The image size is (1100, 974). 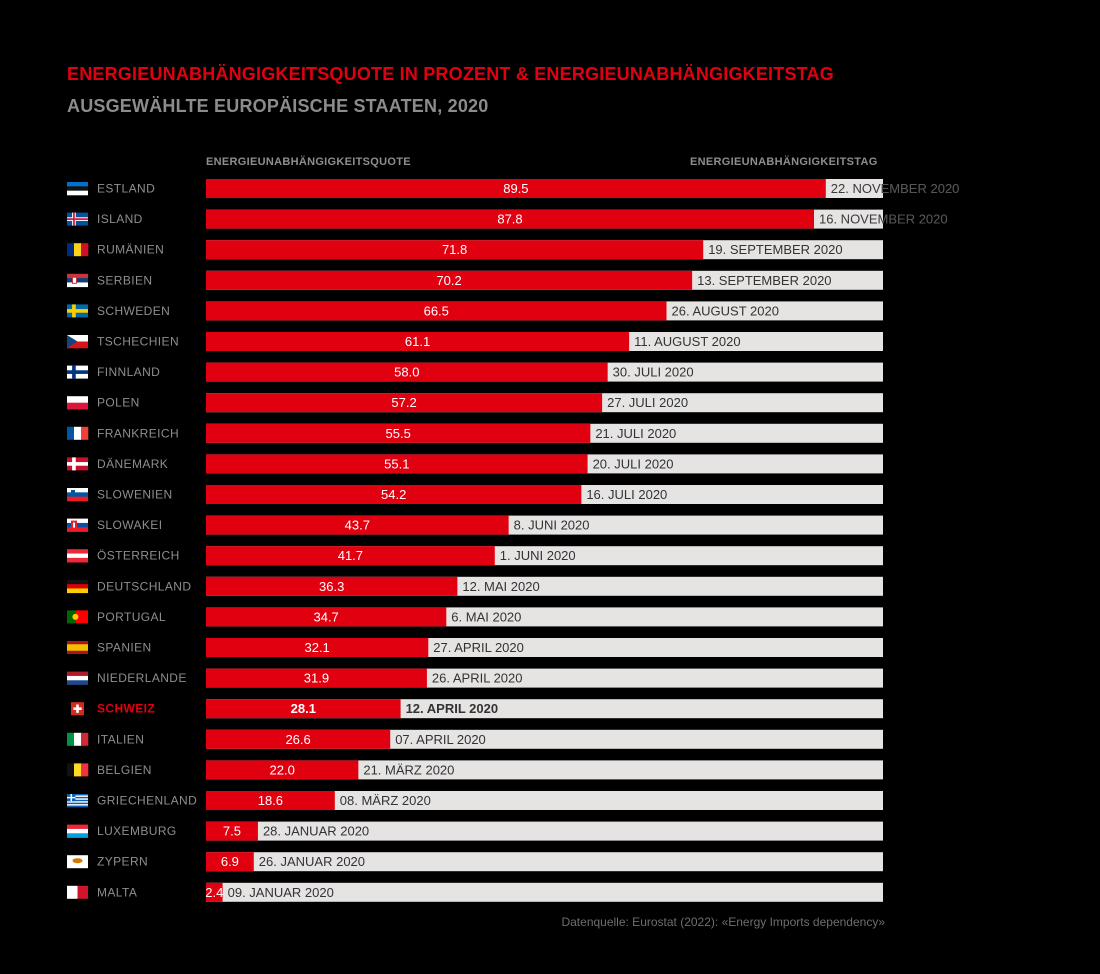 What do you see at coordinates (117, 892) in the screenshot?
I see `country-label: MALTA` at bounding box center [117, 892].